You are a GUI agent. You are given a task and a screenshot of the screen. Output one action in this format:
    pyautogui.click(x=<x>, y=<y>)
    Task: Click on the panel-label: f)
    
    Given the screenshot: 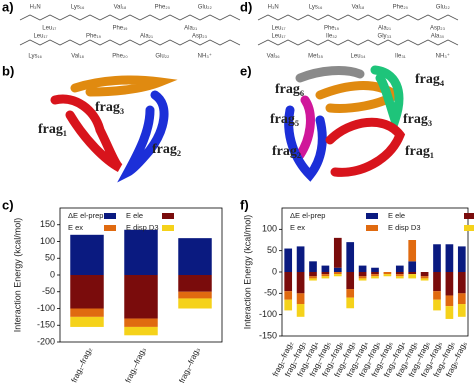 What is the action you would take?
    pyautogui.click(x=244, y=204)
    